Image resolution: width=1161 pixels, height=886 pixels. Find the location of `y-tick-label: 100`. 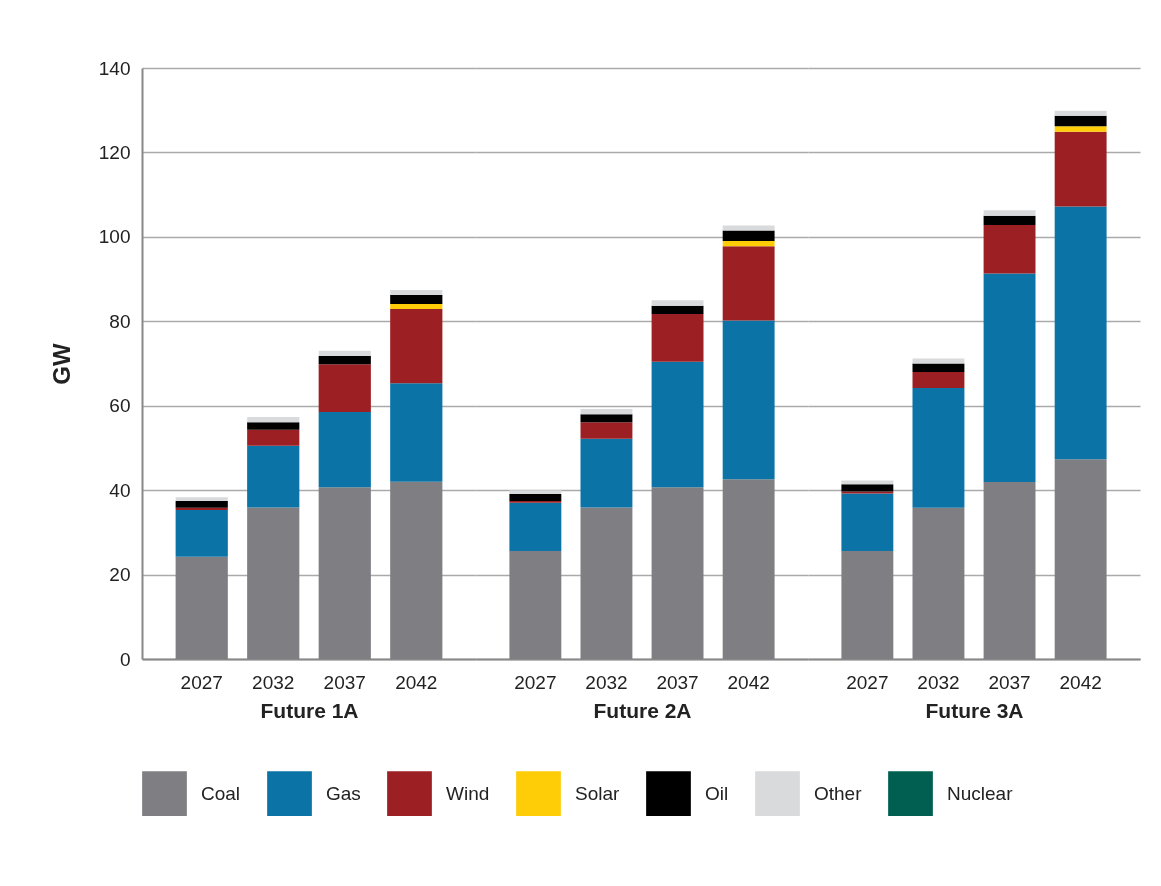

y-tick-label: 100 is located at coordinates (114, 237).